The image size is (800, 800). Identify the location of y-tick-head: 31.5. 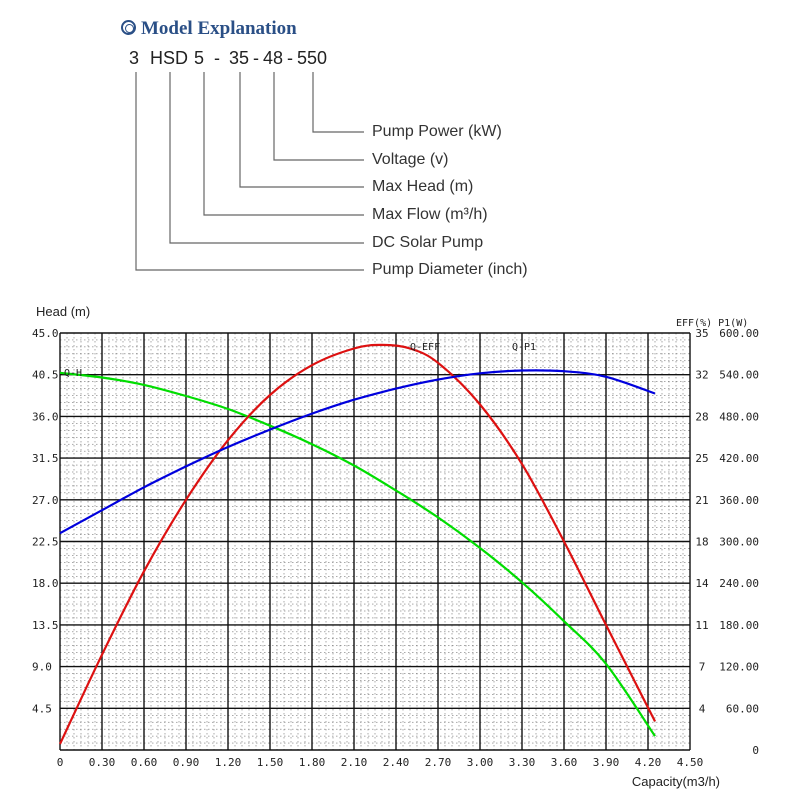
(45, 458).